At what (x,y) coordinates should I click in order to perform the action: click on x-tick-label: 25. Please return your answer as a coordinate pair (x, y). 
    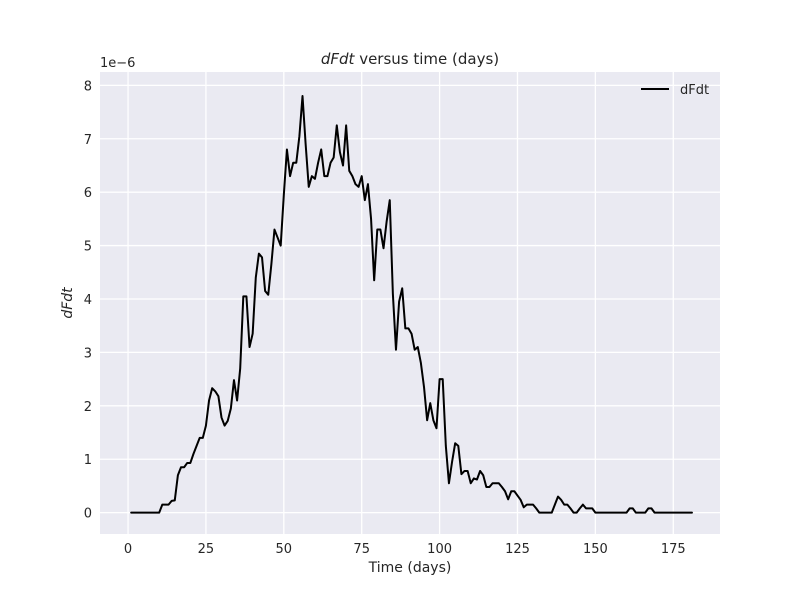
    Looking at the image, I should click on (206, 549).